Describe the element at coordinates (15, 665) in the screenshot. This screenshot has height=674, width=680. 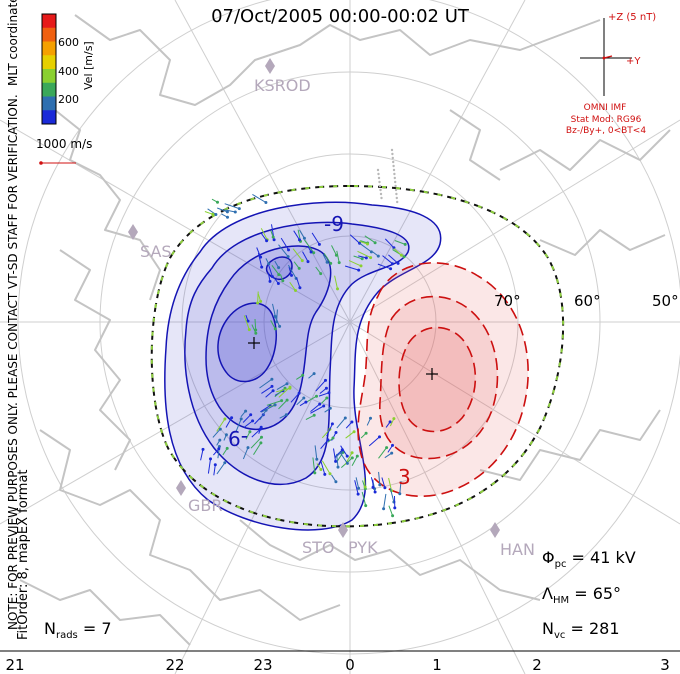
I see `mlt-label-21: 21` at that location.